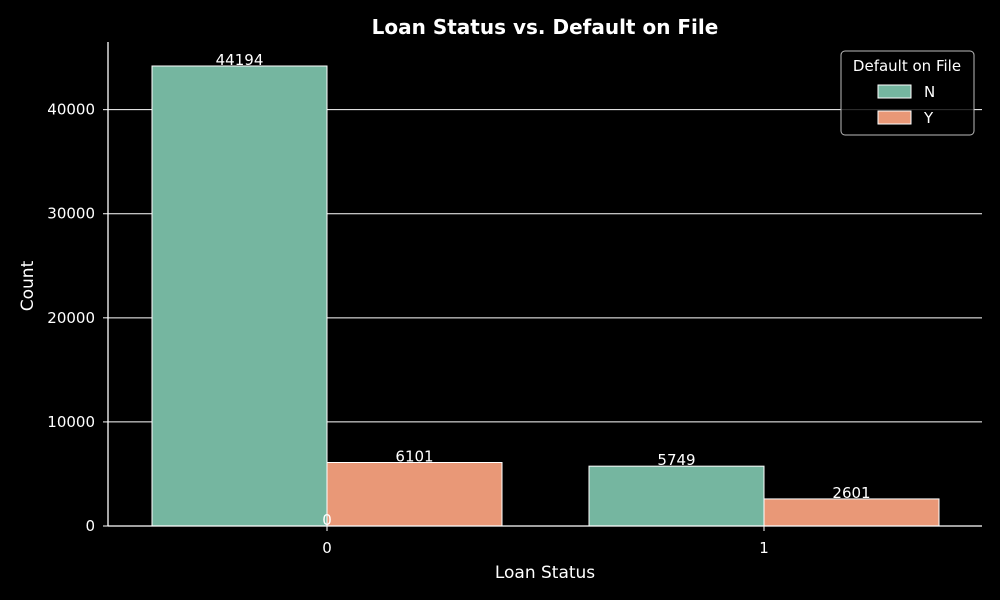 The height and width of the screenshot is (600, 1000). What do you see at coordinates (414, 456) in the screenshot?
I see `bar-value-label: 6101` at bounding box center [414, 456].